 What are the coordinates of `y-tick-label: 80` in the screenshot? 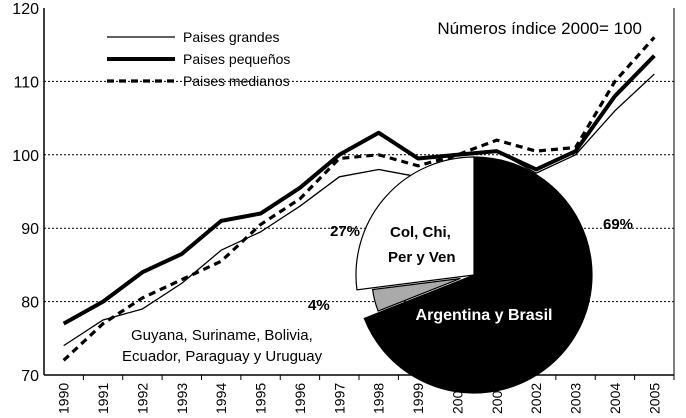 It's located at (30, 303).